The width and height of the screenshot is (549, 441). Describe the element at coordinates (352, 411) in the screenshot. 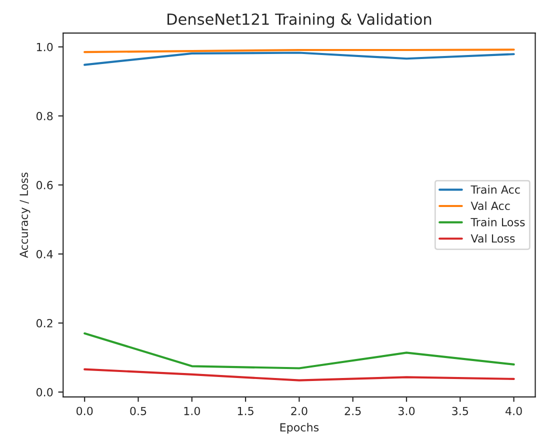

I see `x-tick-label: 2.5` at that location.